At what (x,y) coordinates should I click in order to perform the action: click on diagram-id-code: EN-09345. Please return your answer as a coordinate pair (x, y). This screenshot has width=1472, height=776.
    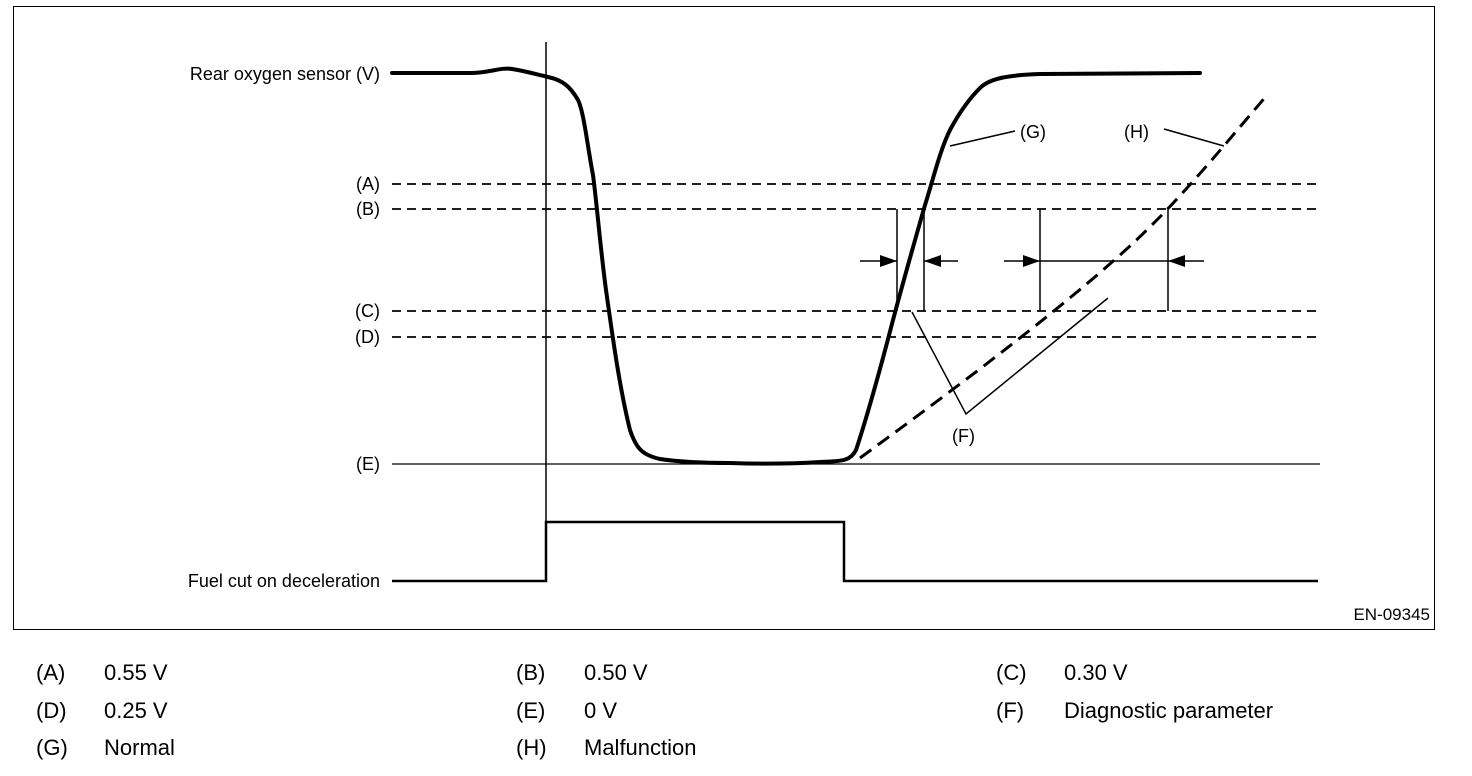
    Looking at the image, I should click on (1391, 614).